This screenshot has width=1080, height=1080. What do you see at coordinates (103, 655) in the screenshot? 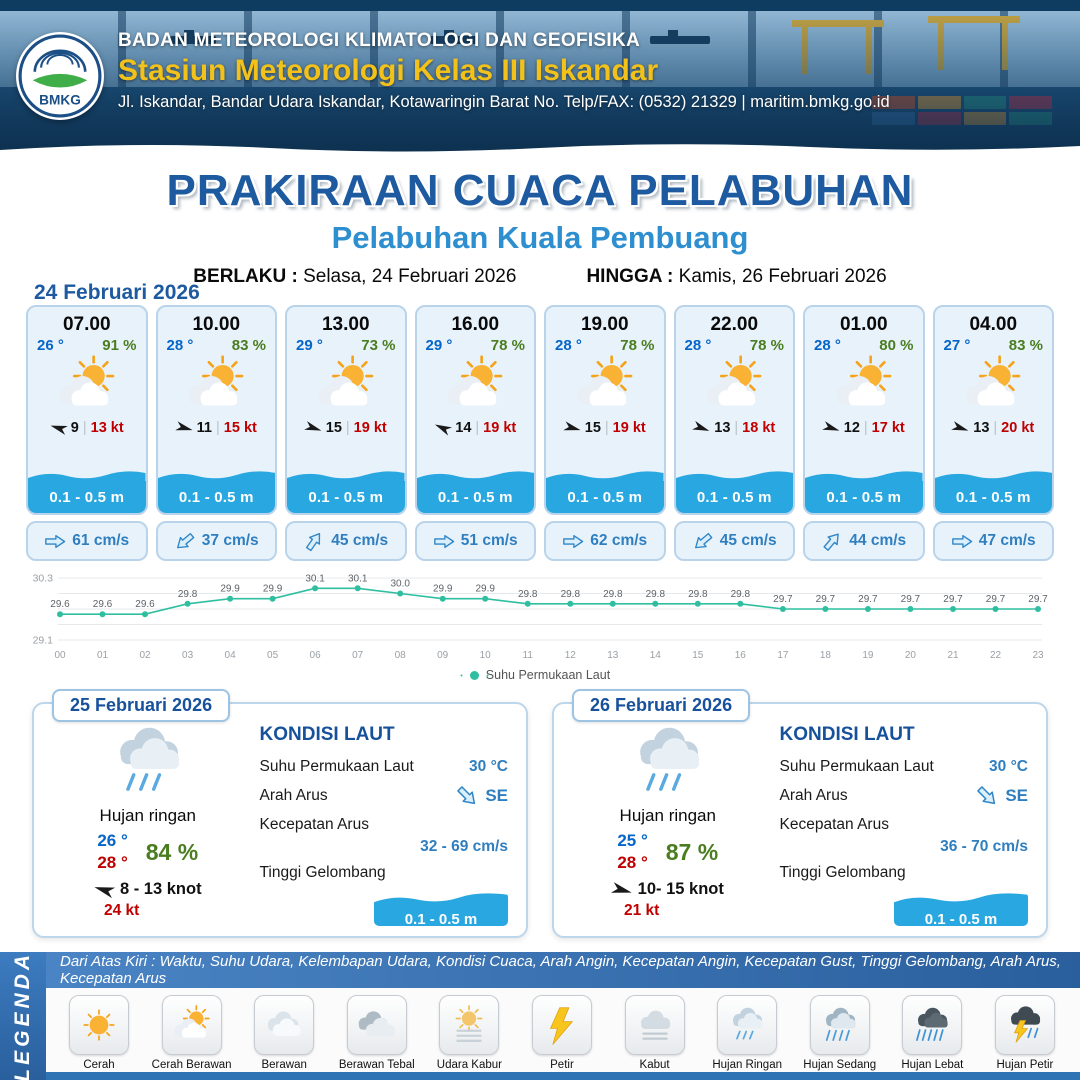
I see `svg-text: 01` at bounding box center [103, 655].